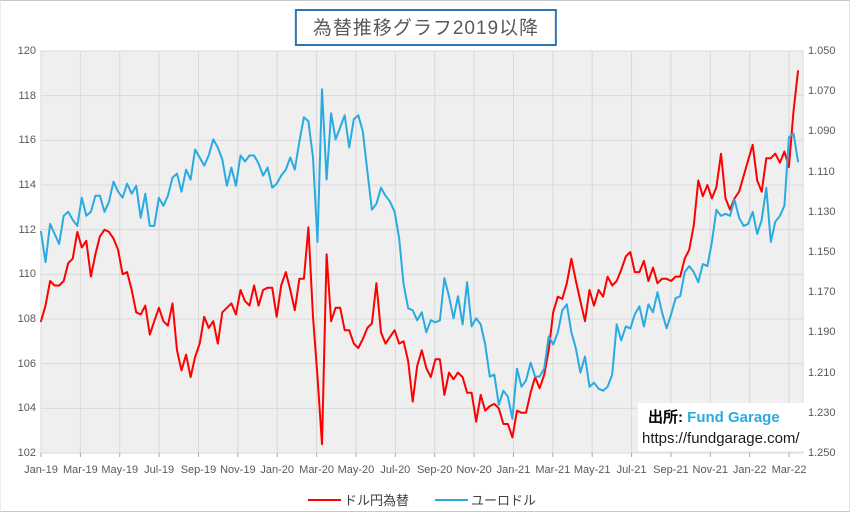  What do you see at coordinates (822, 252) in the screenshot?
I see `right-axis-label: 1.150` at bounding box center [822, 252].